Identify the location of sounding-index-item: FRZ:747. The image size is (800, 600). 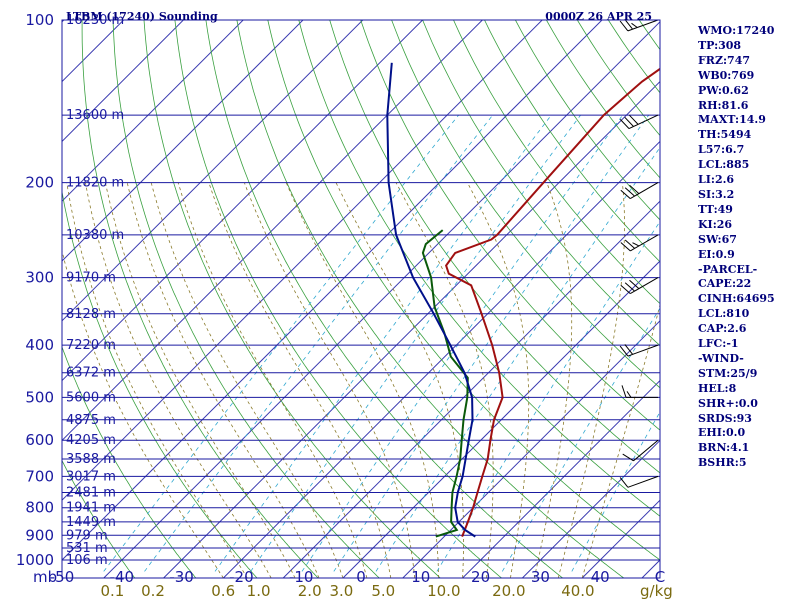
(724, 60).